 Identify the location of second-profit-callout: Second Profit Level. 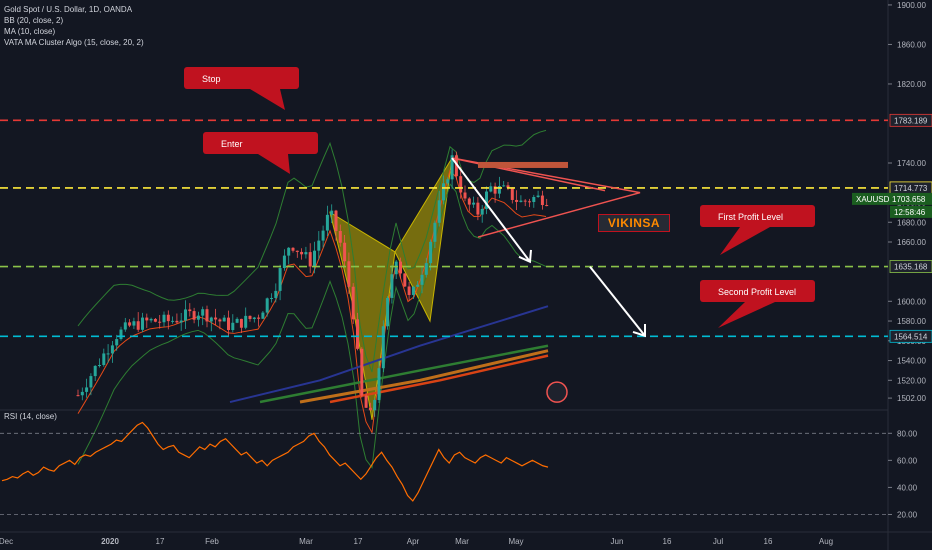
(757, 291).